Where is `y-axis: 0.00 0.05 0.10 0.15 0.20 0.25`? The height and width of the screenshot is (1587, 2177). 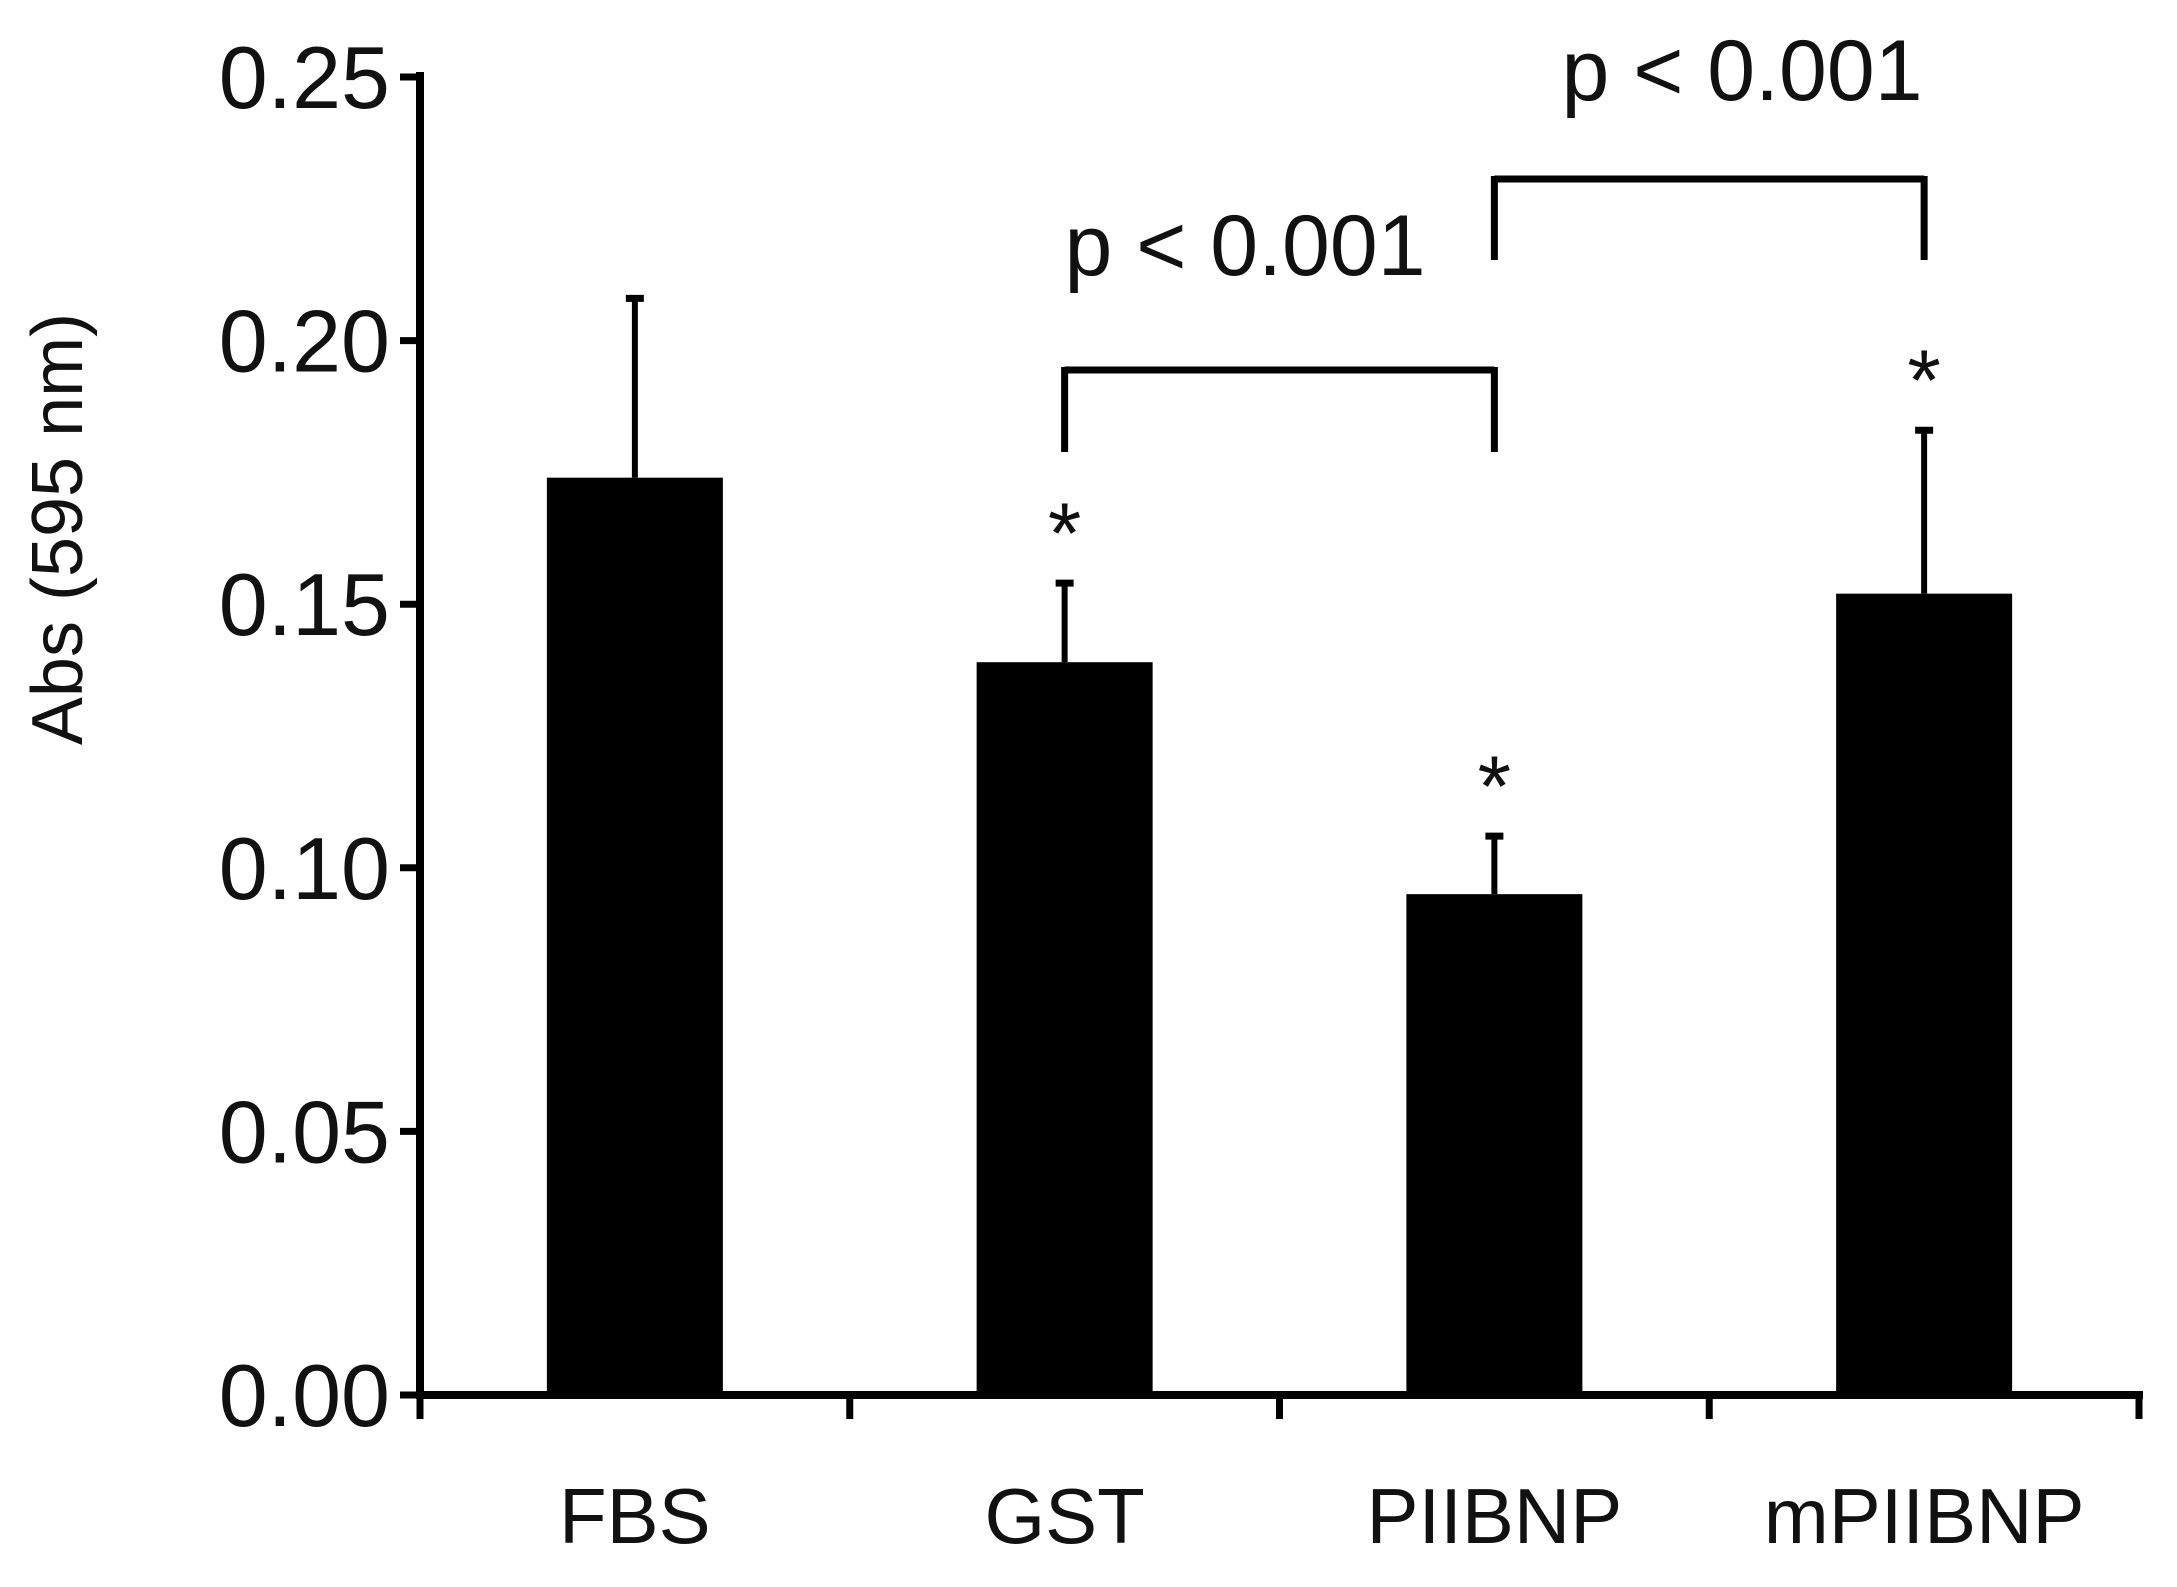
y-axis: 0.00 0.05 0.10 0.15 0.20 0.25 is located at coordinates (321, 736).